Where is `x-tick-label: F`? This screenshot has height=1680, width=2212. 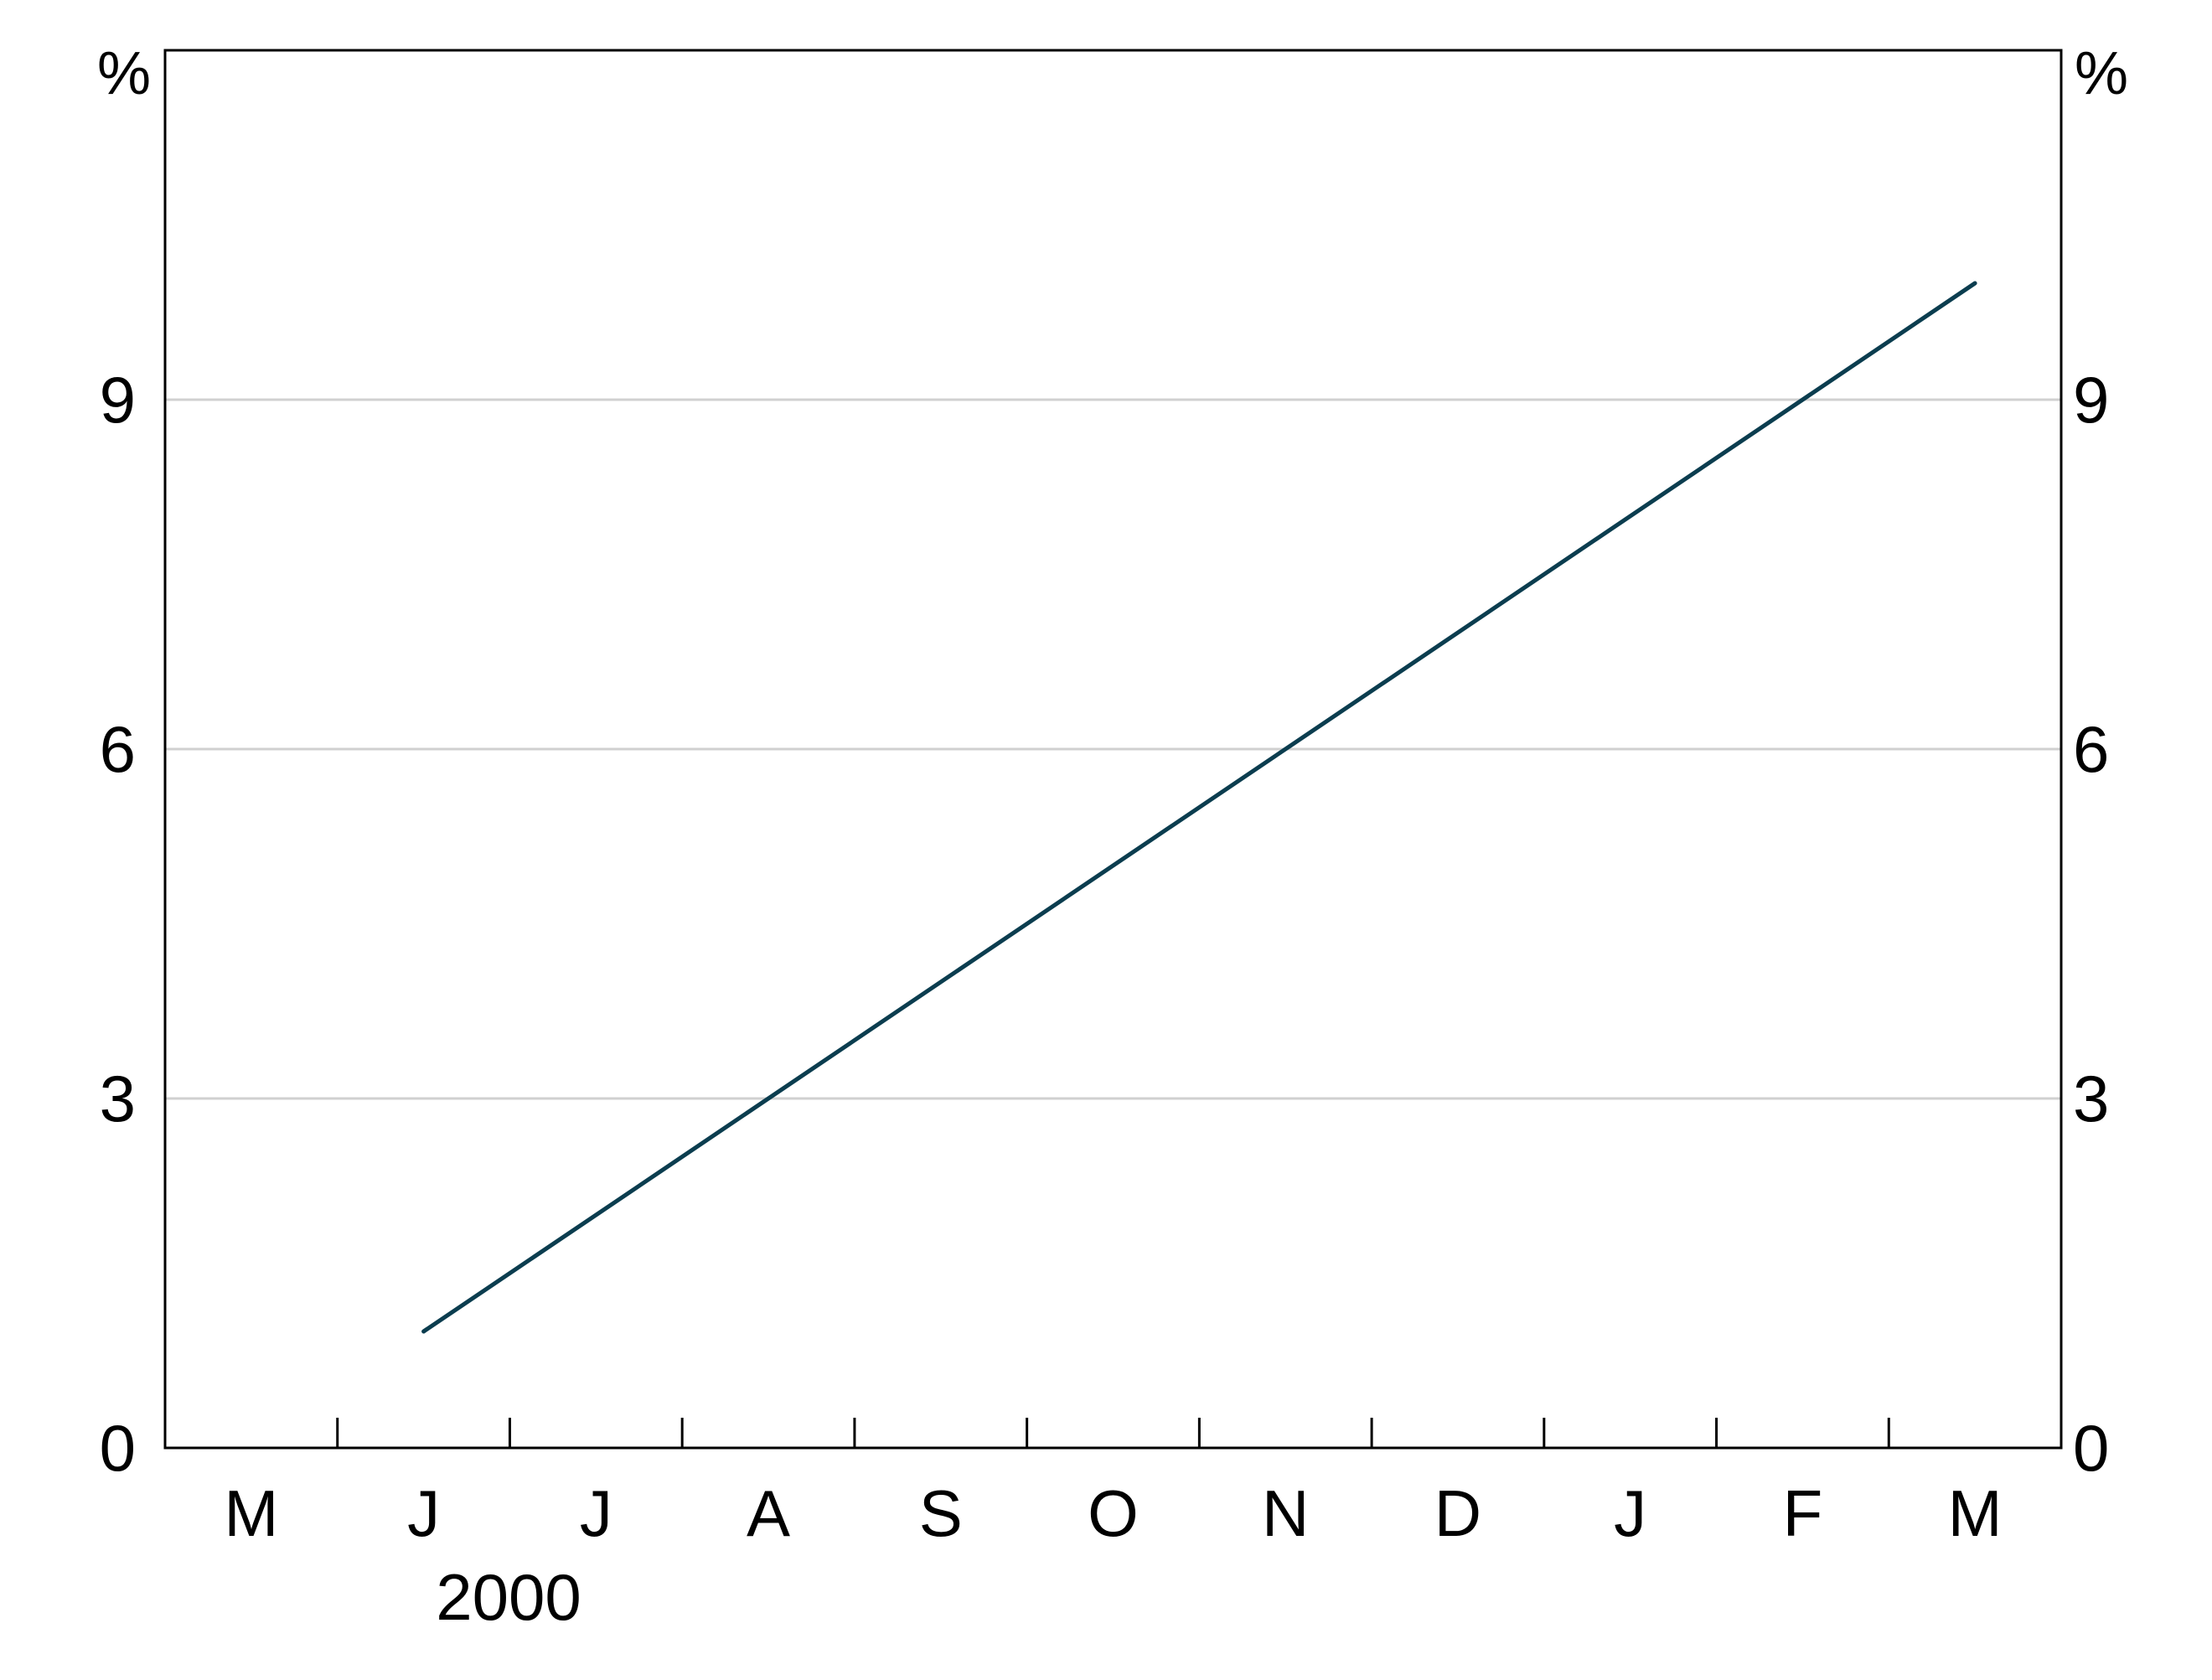
x-tick-label: F is located at coordinates (1803, 1513).